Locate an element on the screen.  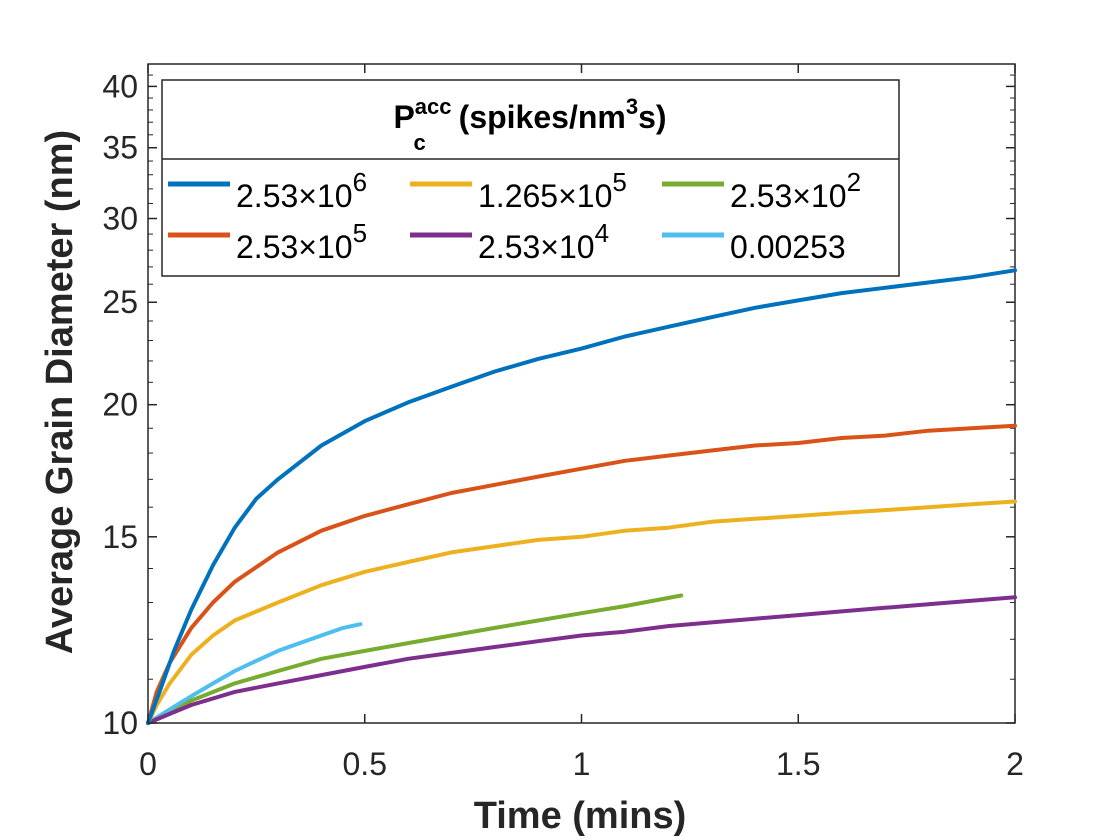
legend-label-exp: 2 is located at coordinates (854, 182).